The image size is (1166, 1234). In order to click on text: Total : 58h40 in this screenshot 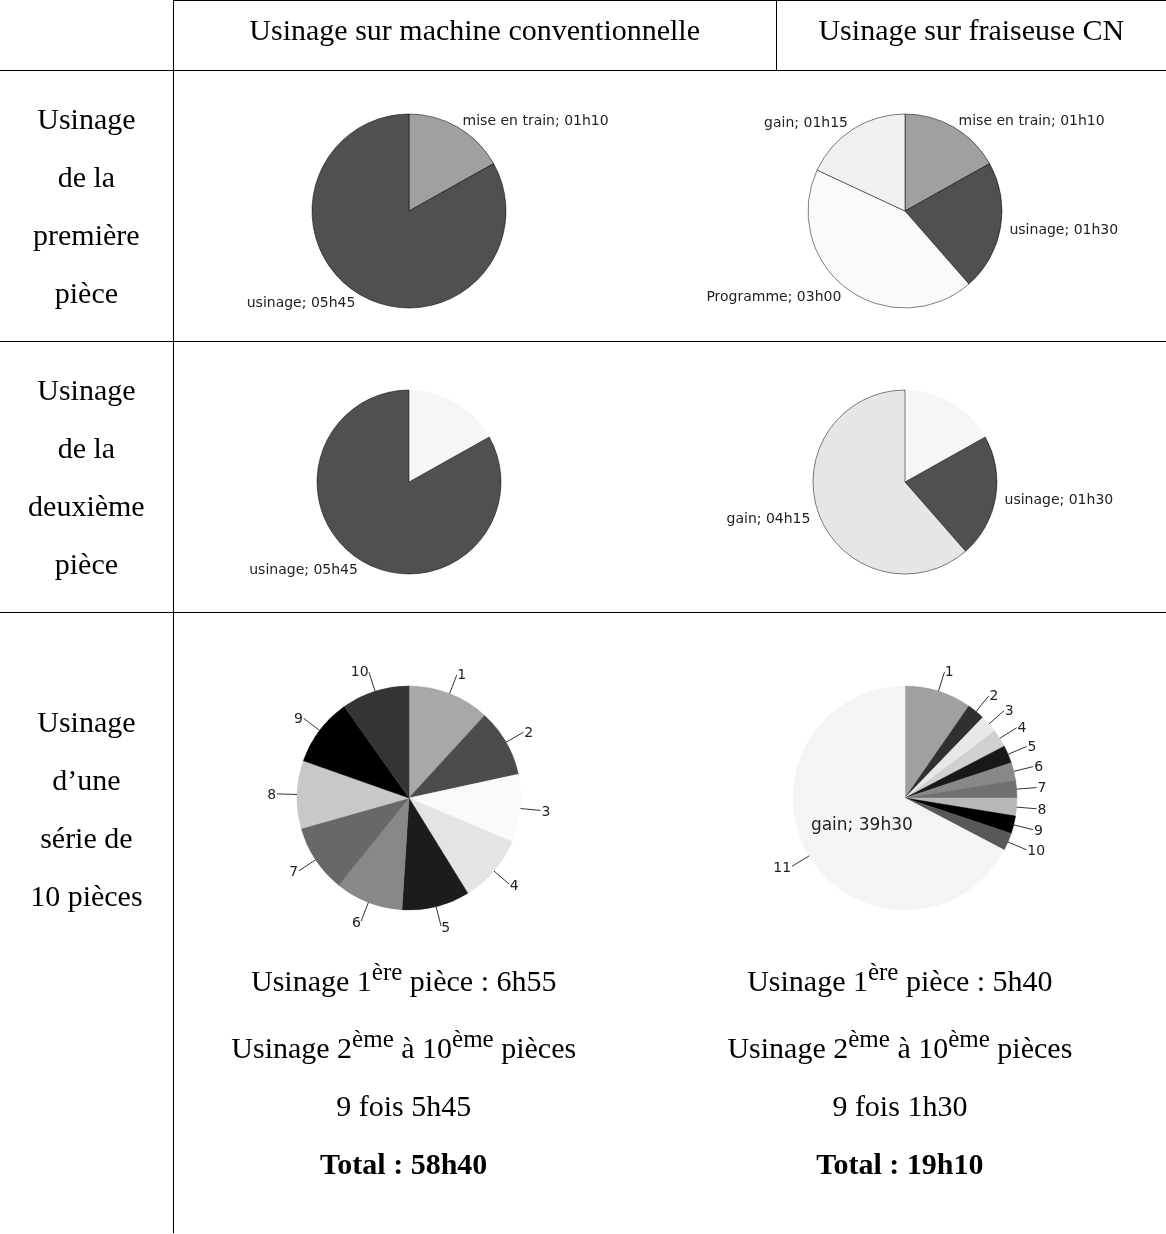, I will do `click(404, 1164)`.